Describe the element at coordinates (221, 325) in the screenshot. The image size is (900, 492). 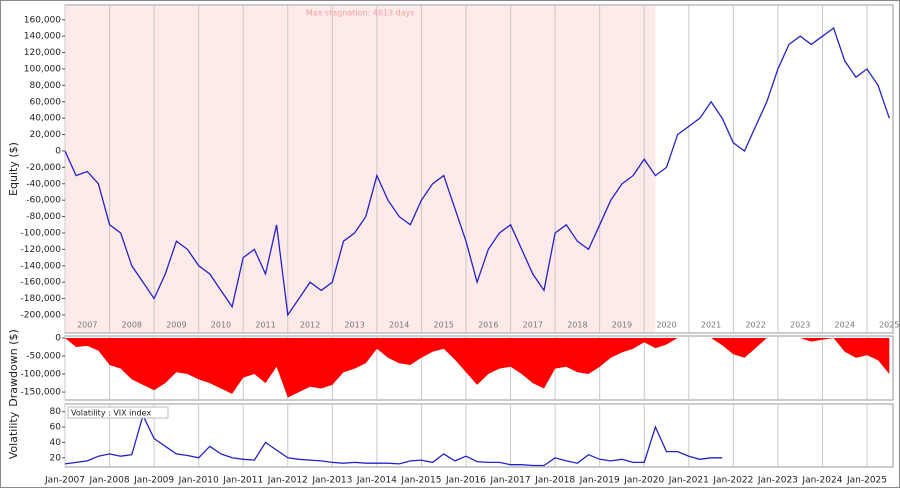
I see `year-label: 2010` at that location.